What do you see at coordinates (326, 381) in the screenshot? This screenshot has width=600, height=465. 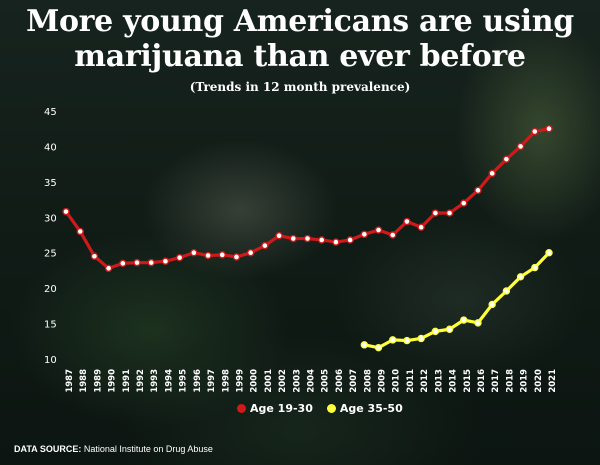 I see `x-tick-label: 2005` at bounding box center [326, 381].